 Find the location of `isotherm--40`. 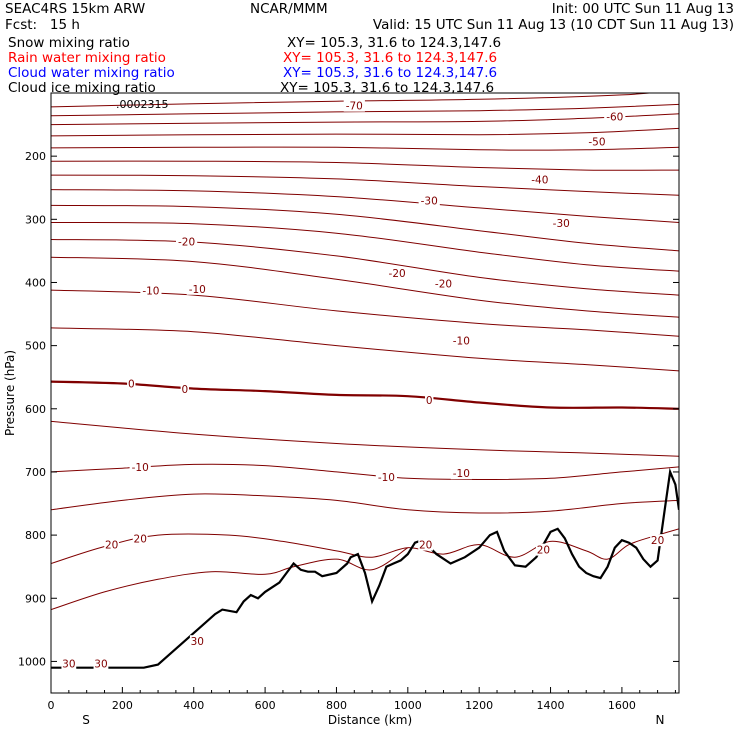

isotherm--40 is located at coordinates (365, 185).